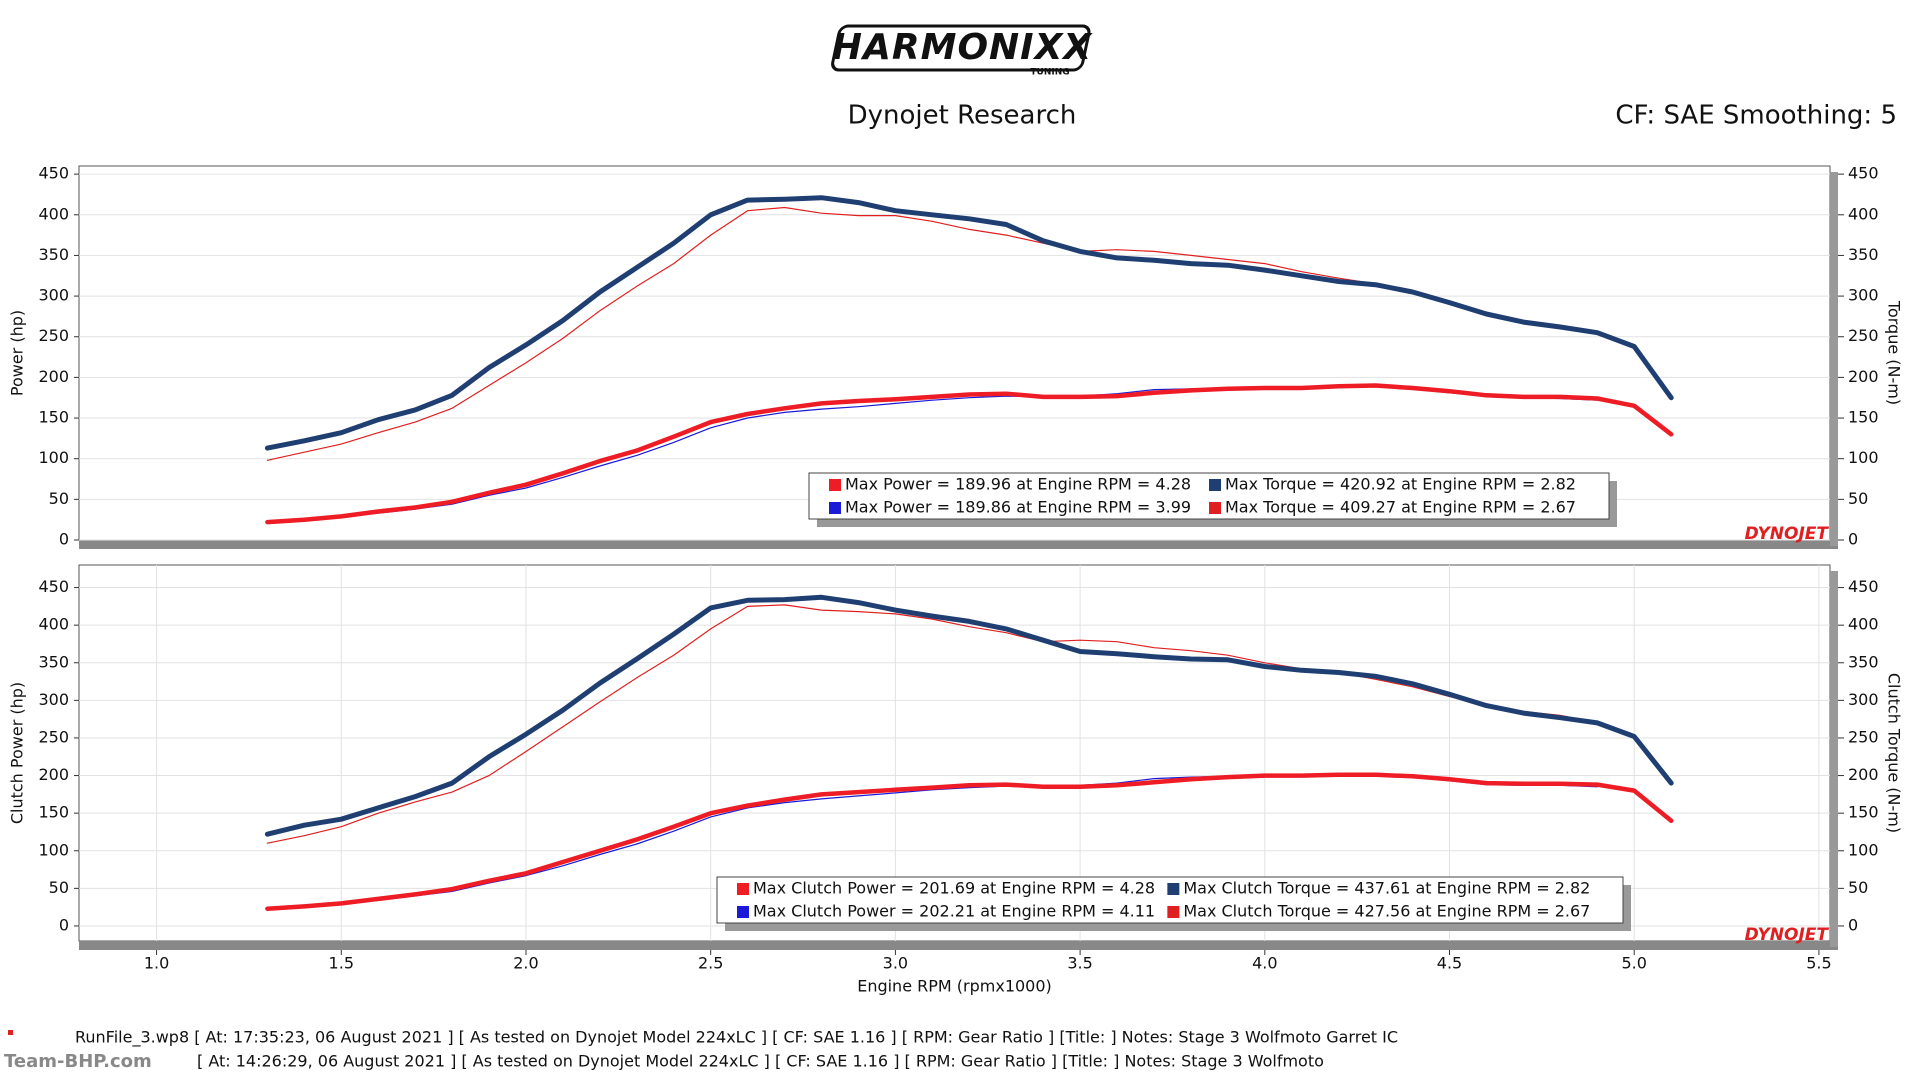 Image resolution: width=1916 pixels, height=1077 pixels. Describe the element at coordinates (710, 963) in the screenshot. I see `x-tick-label: 2.5` at that location.